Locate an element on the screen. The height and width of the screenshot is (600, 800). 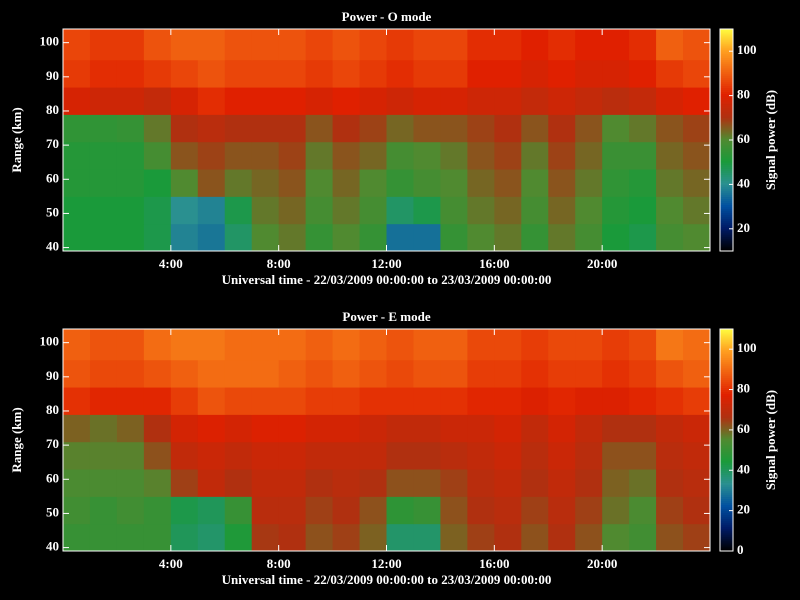
y-tick-label: 100 is located at coordinates (50, 41).